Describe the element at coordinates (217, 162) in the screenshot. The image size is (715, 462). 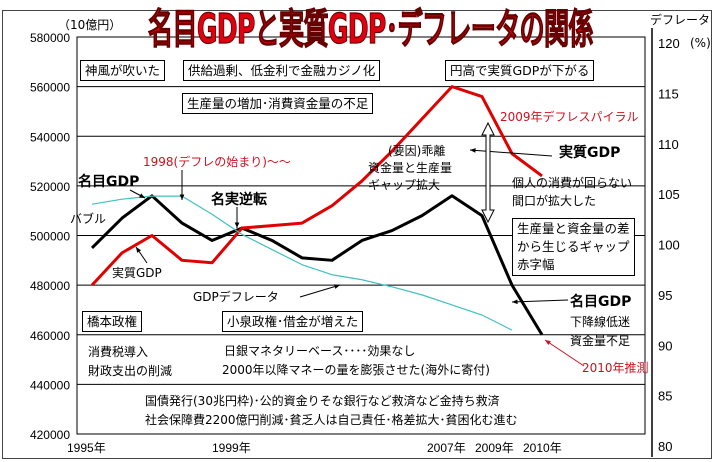
I see `label-deflation-start: 1998(デフレの始まり)～～` at that location.